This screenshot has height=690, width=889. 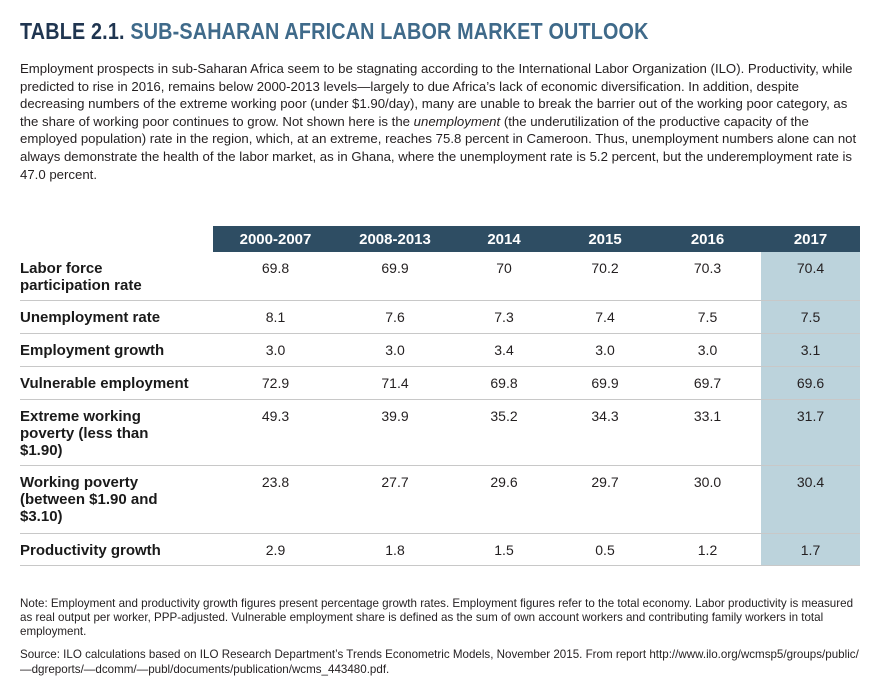 I want to click on blank-header, so click(x=116, y=239).